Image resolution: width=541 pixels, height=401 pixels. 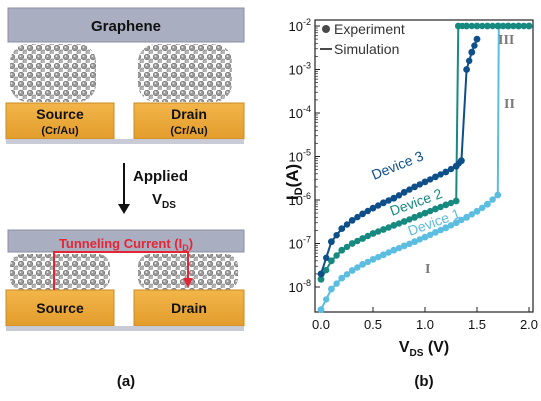 I want to click on x-tick-label: 1.0, so click(x=425, y=324).